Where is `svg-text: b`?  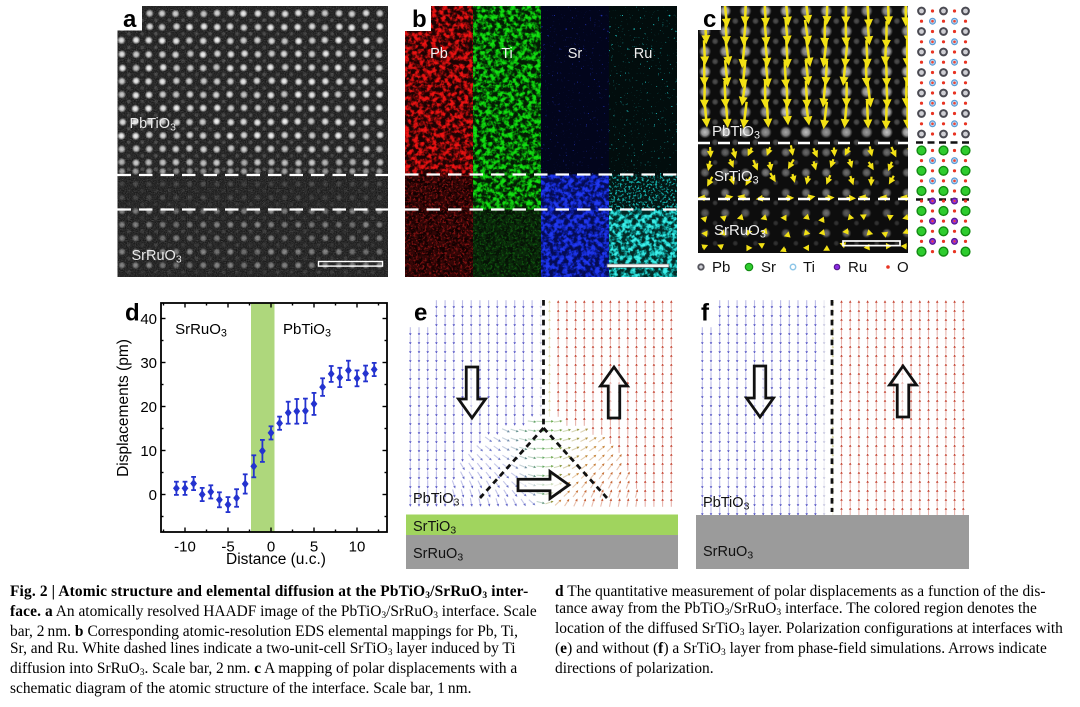 svg-text: b is located at coordinates (419, 19).